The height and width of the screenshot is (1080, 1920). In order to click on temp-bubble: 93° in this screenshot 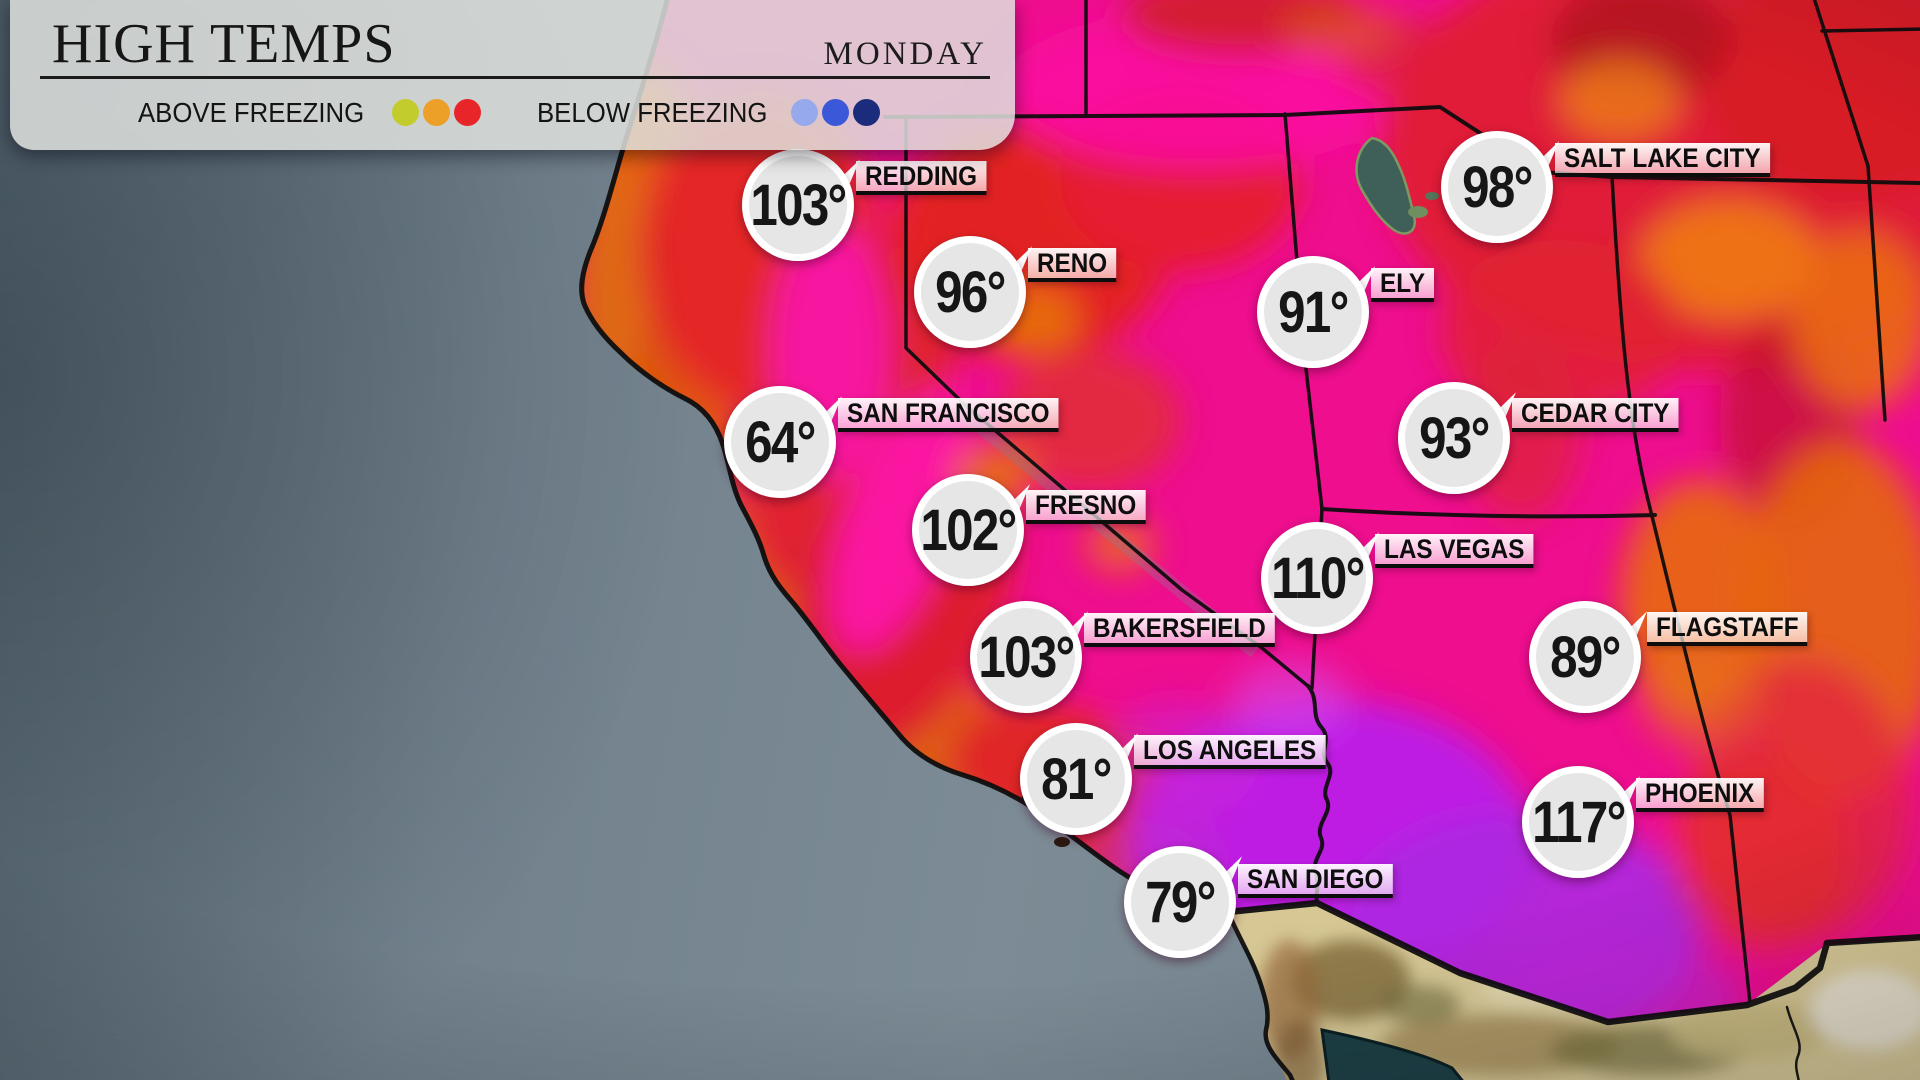, I will do `click(1454, 438)`.